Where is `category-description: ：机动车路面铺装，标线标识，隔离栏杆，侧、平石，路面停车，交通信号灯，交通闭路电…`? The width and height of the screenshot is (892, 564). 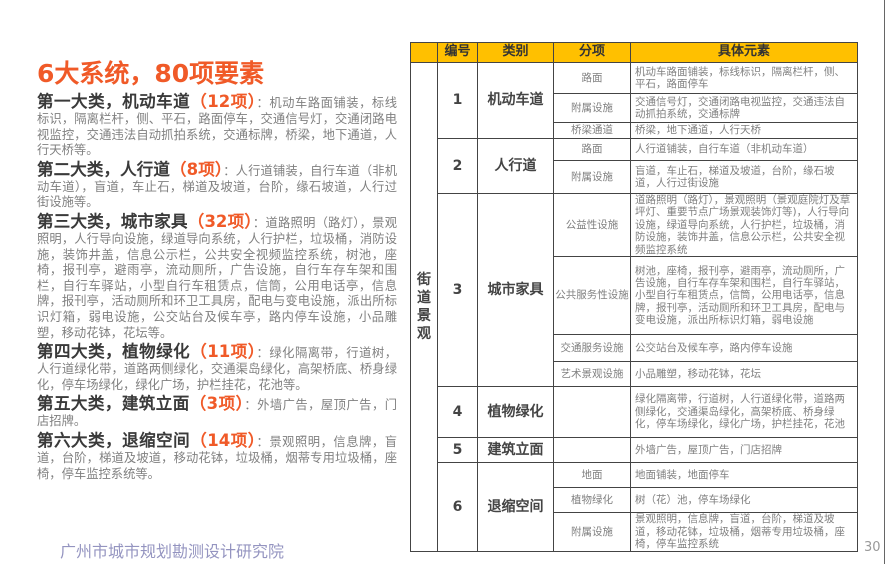
category-description: ：机动车路面铺装，标线标识，隔离栏杆，侧、平石，路面停车，交通信号灯，交通闭路电… is located at coordinates (217, 127).